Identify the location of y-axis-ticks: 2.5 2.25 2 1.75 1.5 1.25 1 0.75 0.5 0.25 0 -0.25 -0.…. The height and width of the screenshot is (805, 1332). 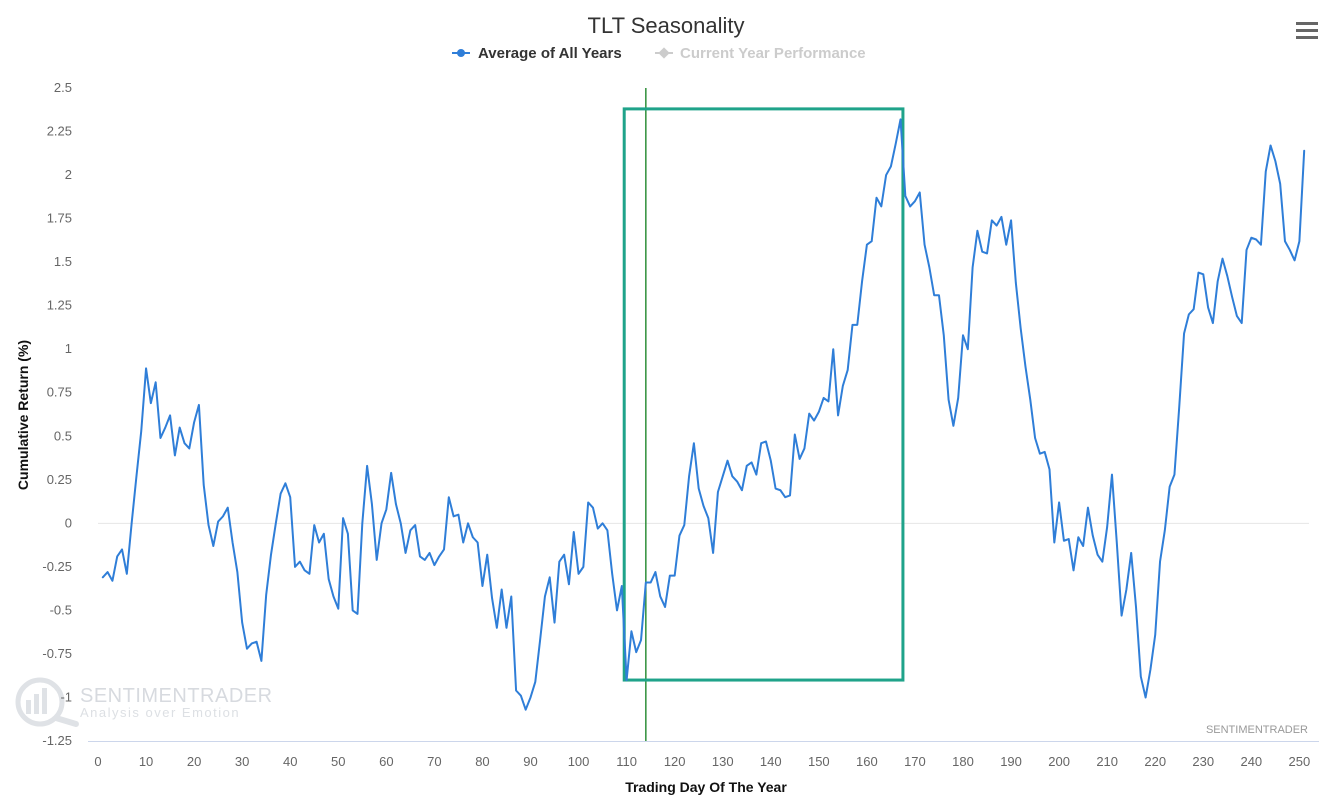
(57, 414).